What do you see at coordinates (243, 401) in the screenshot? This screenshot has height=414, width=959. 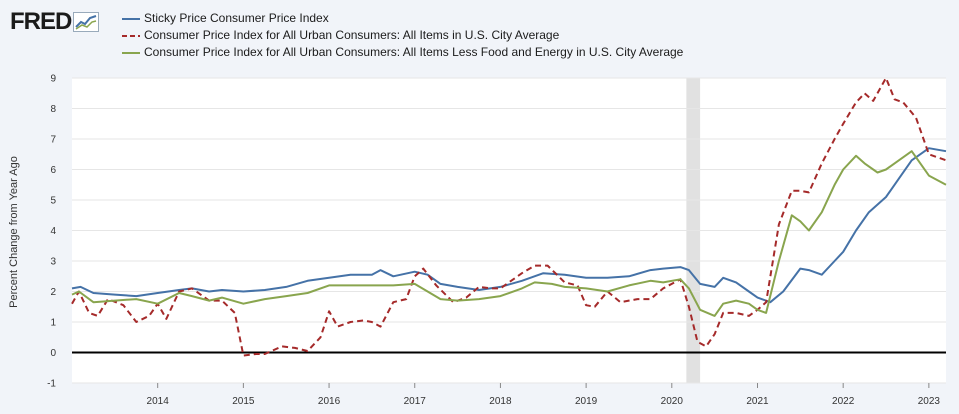 I see `x-tick-label: 2015` at bounding box center [243, 401].